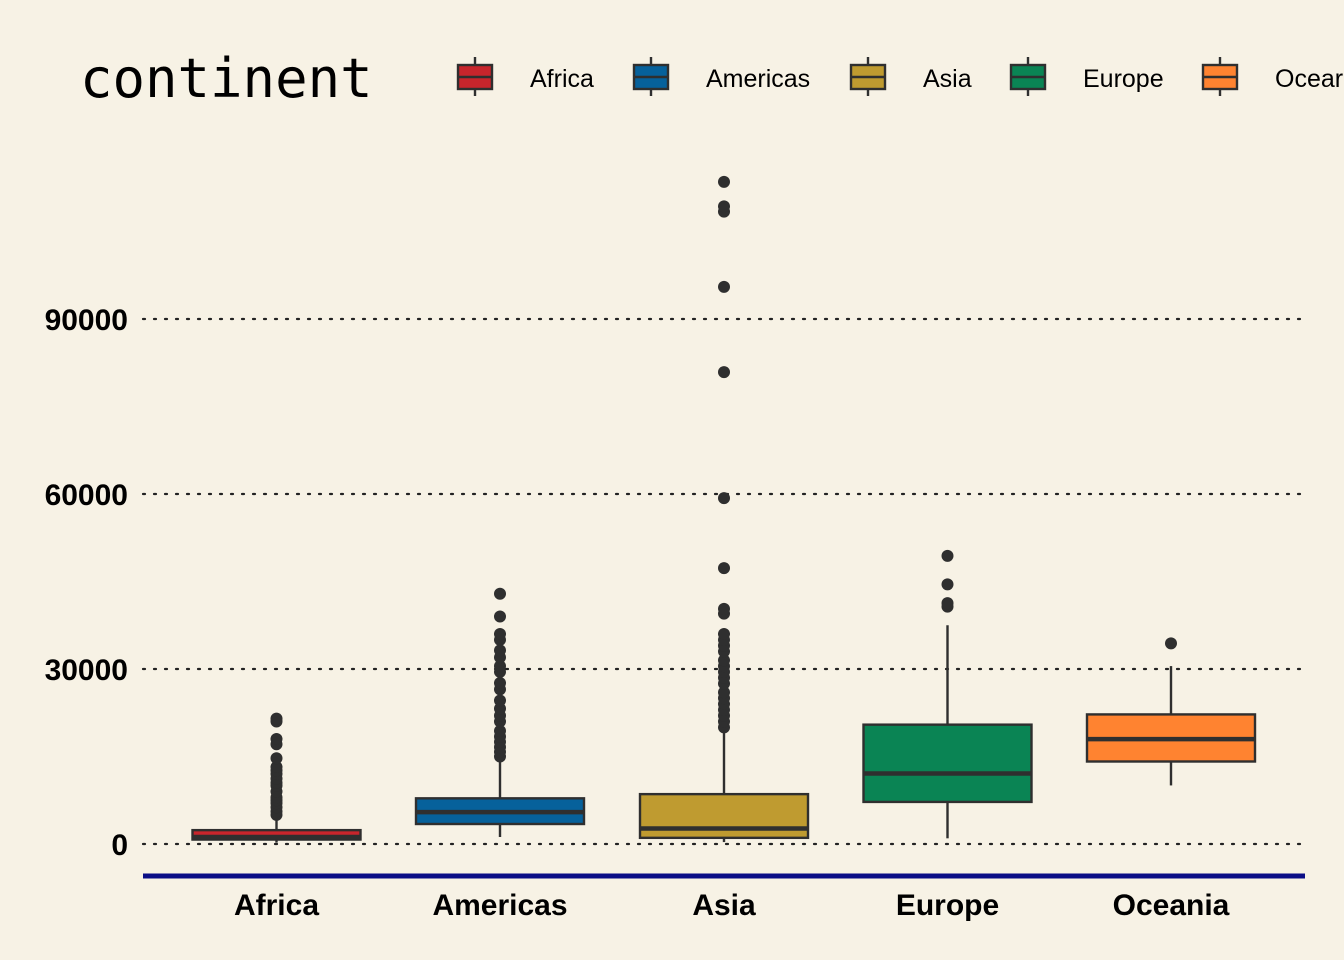 This screenshot has width=1344, height=960. I want to click on box-europe, so click(947, 694).